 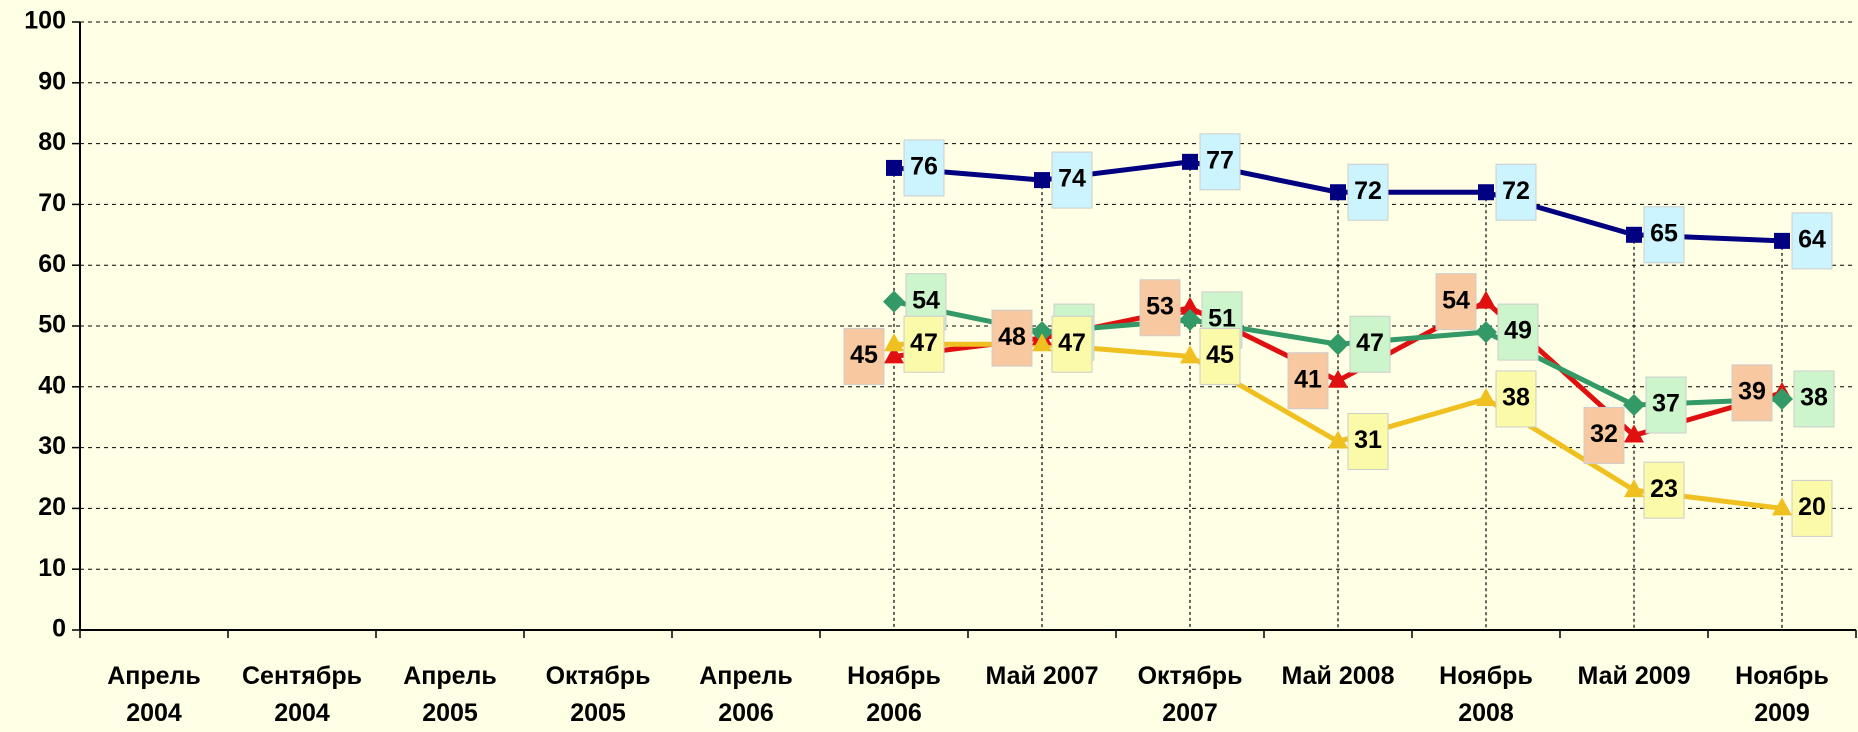 I want to click on x-tick-label: Сентябрь 2004, so click(x=302, y=694).